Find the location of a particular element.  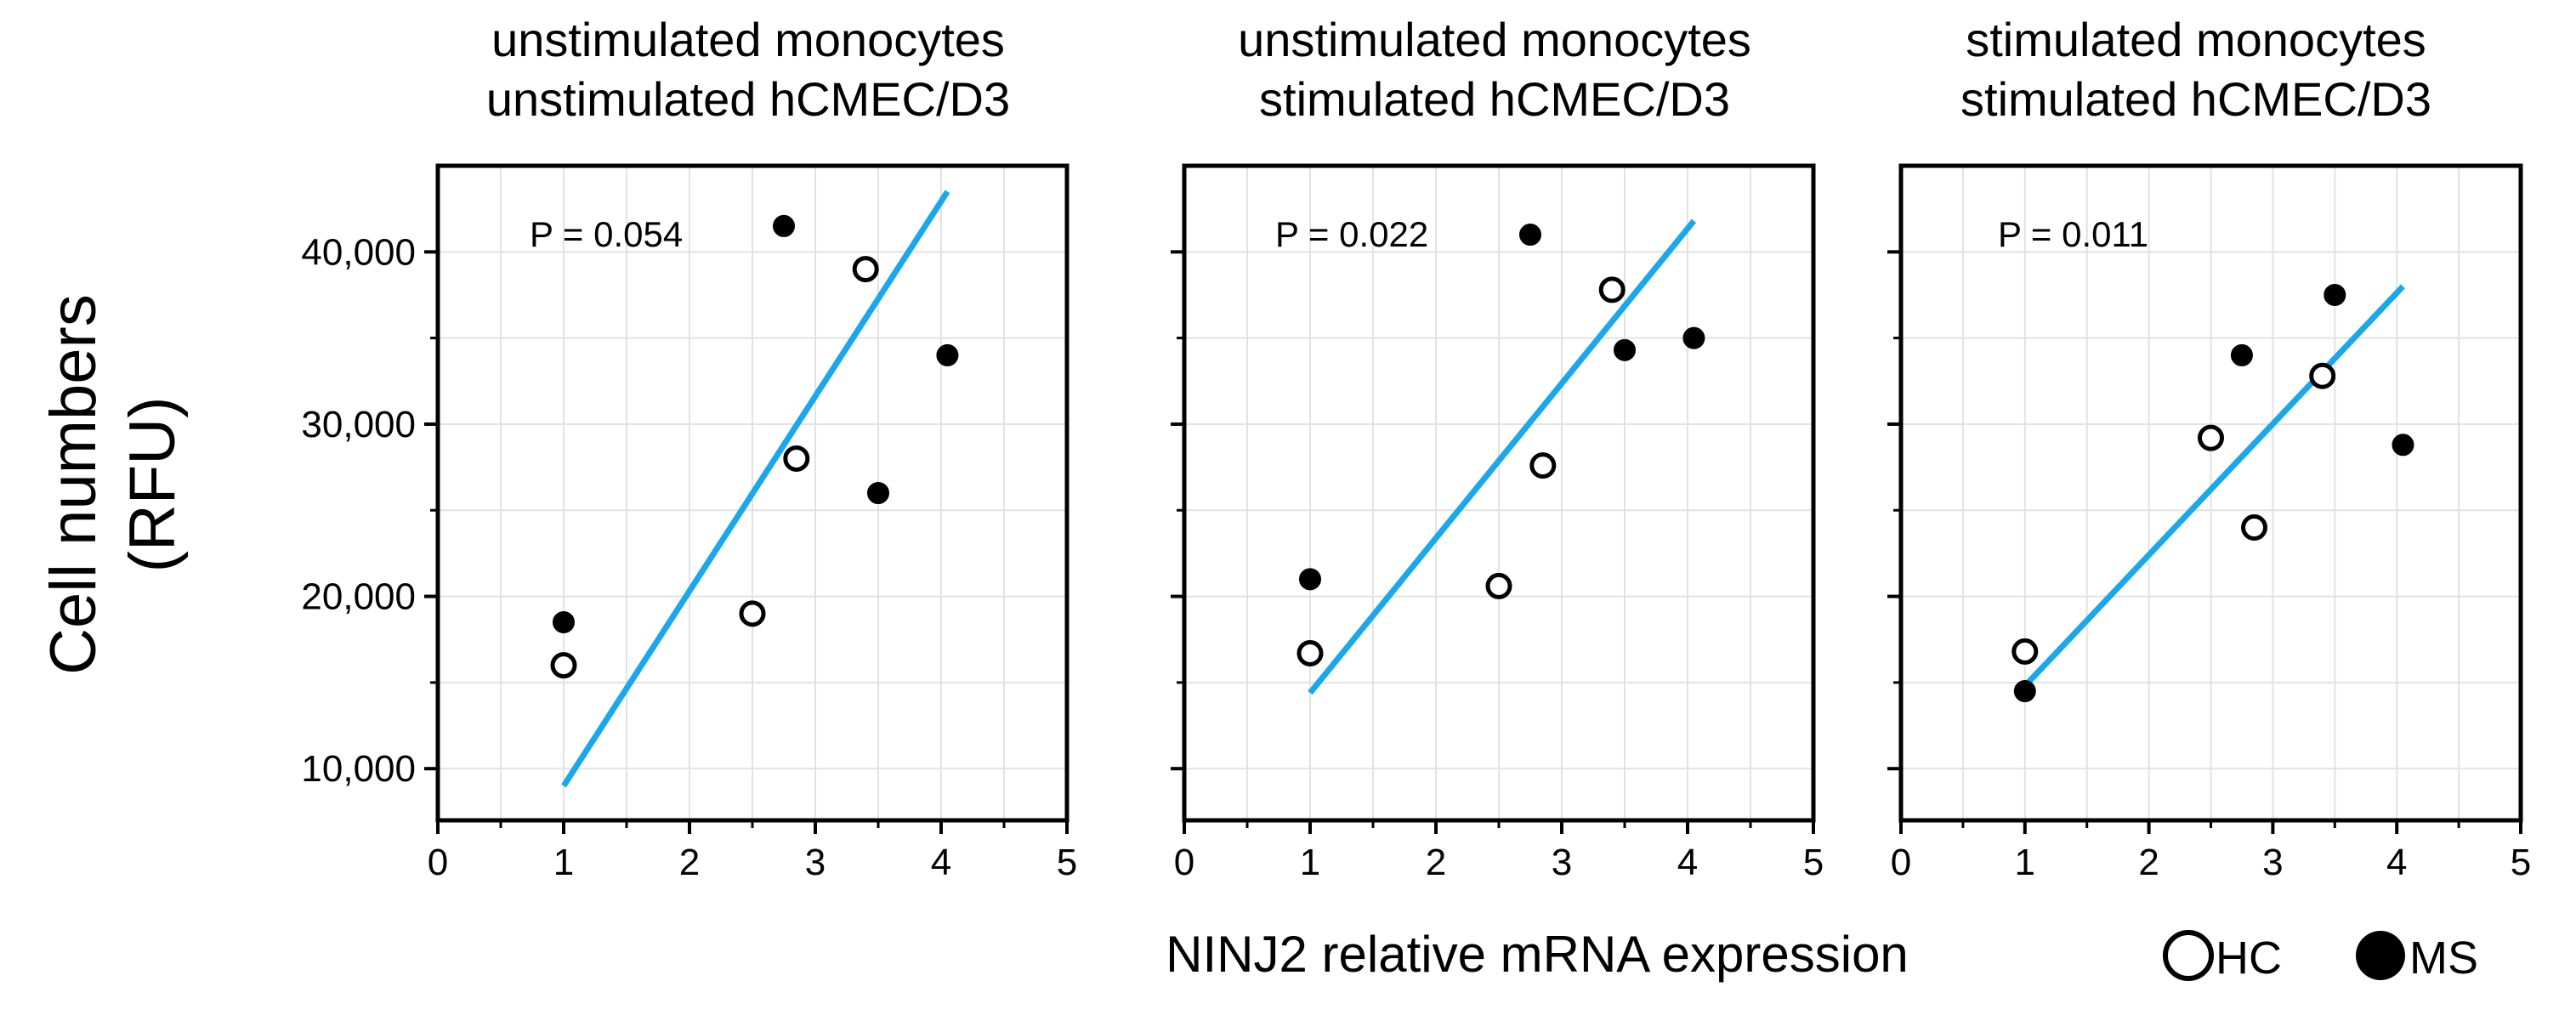

panel-2-x-tick-label: 3 is located at coordinates (1562, 862).